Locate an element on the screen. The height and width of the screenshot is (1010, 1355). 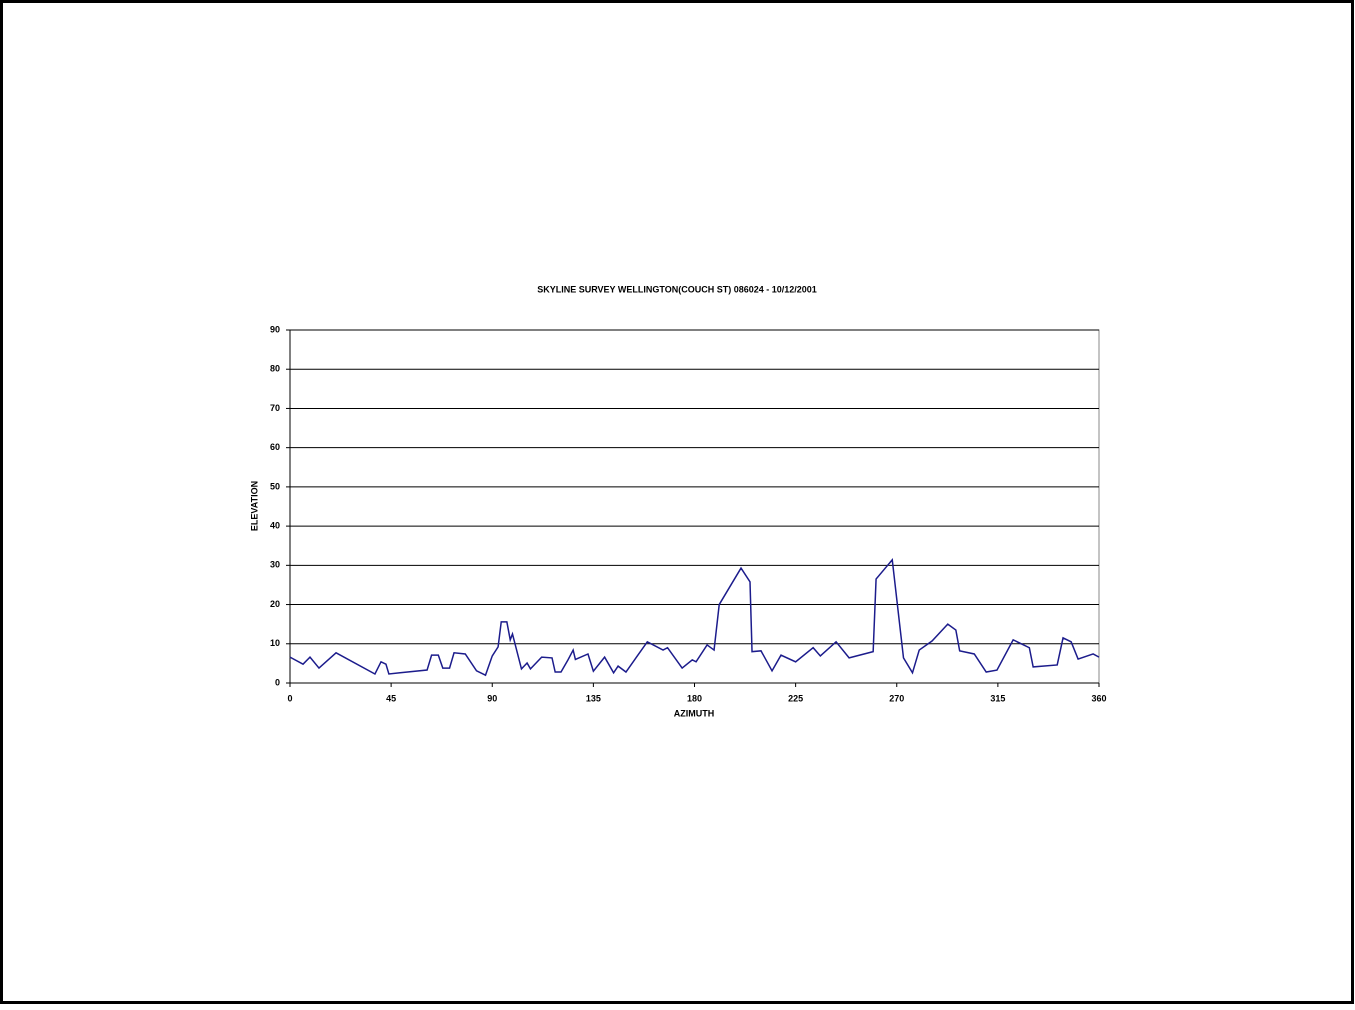
y-tick-label: 50 is located at coordinates (275, 486).